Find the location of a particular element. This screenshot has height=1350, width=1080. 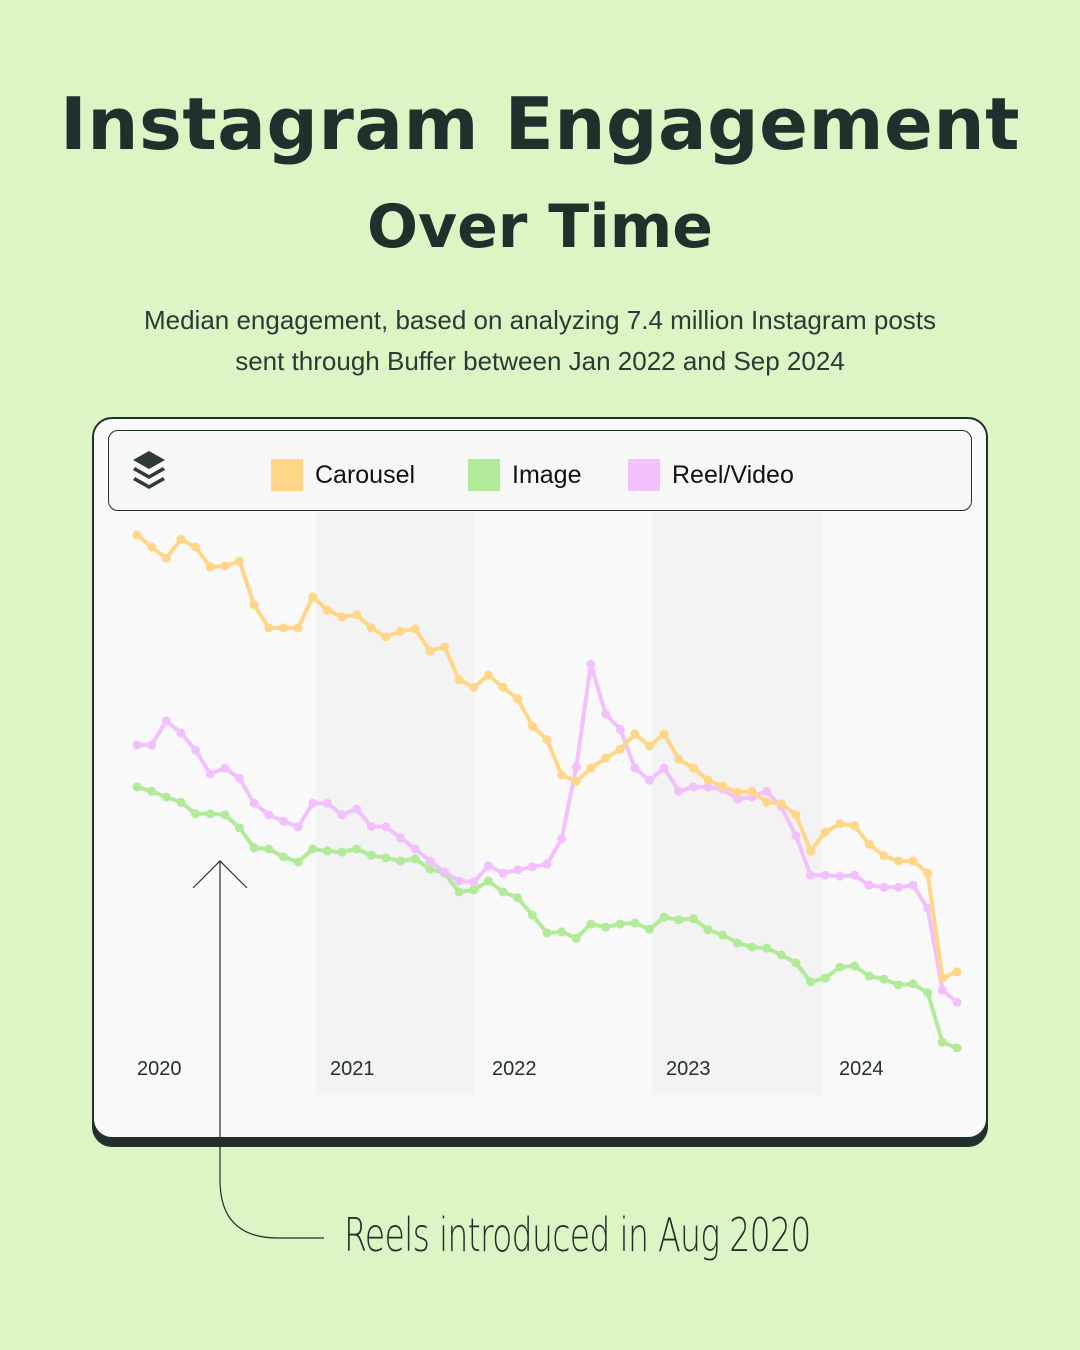

legend-label-image: Image is located at coordinates (547, 474).